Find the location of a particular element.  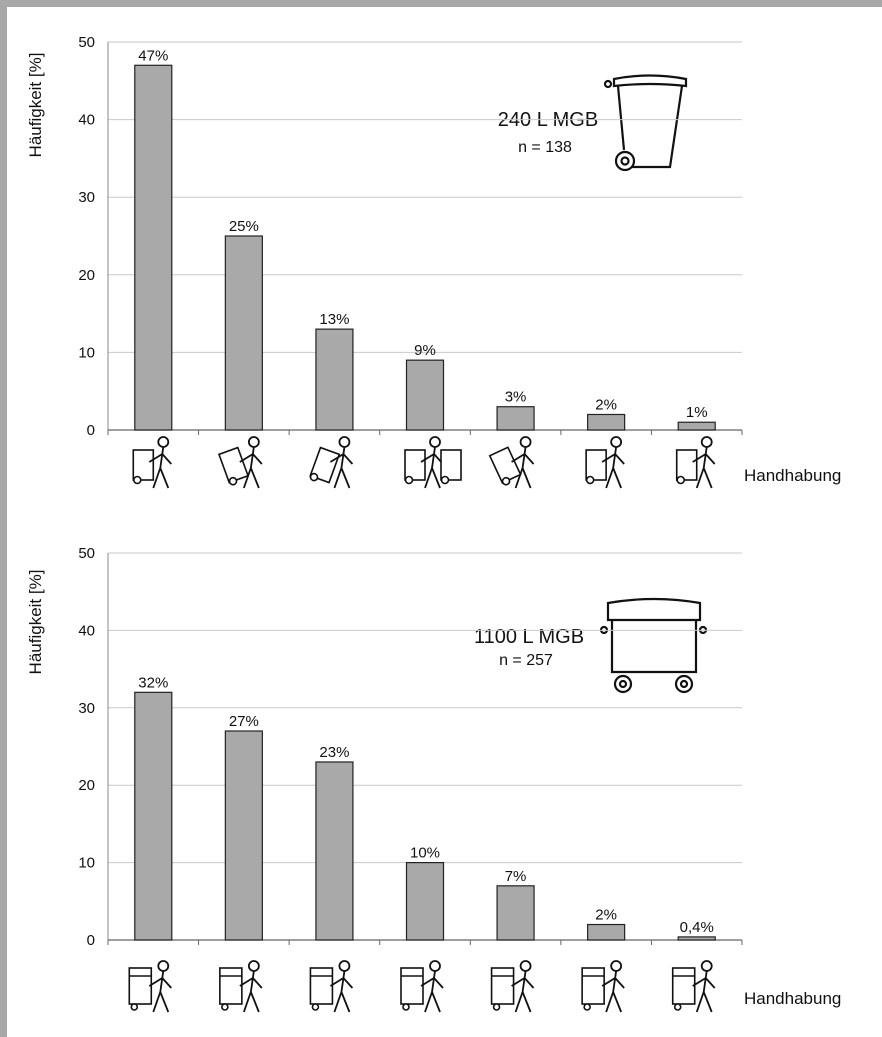

person-pulling-upright-bin-icon-bin is located at coordinates (596, 467).